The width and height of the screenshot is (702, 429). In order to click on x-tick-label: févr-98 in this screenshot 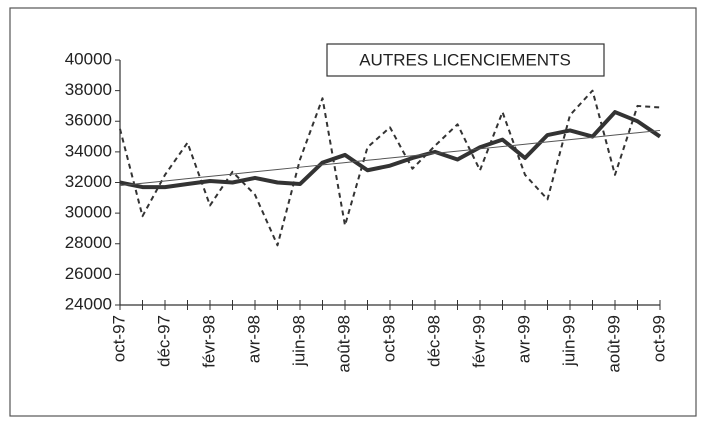, I will do `click(208, 341)`.